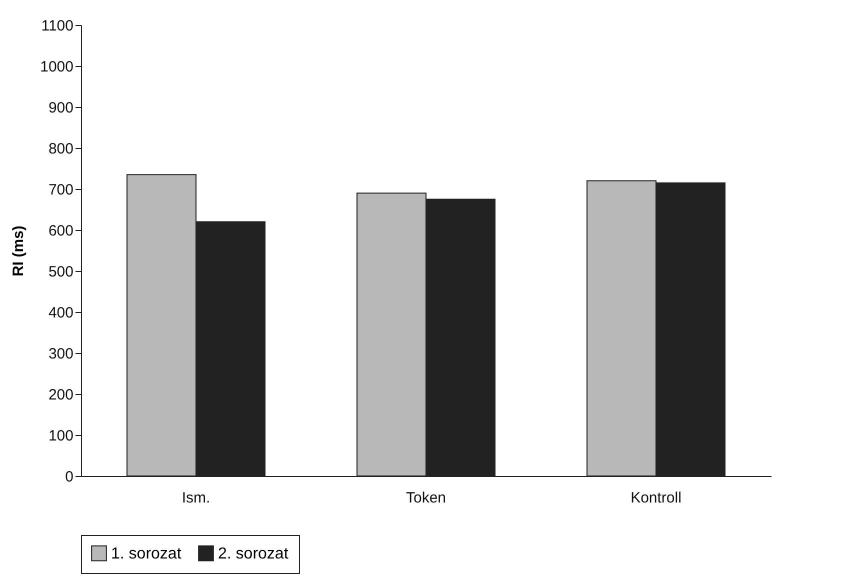 This screenshot has height=582, width=848. Describe the element at coordinates (656, 498) in the screenshot. I see `x-tick-label: Kontroll` at that location.